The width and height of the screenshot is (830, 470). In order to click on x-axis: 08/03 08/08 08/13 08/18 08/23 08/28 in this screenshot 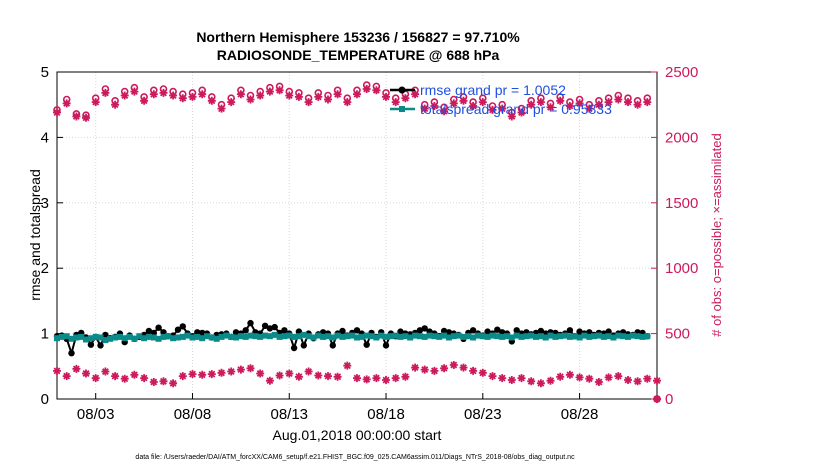, I will do `click(337, 408)`.